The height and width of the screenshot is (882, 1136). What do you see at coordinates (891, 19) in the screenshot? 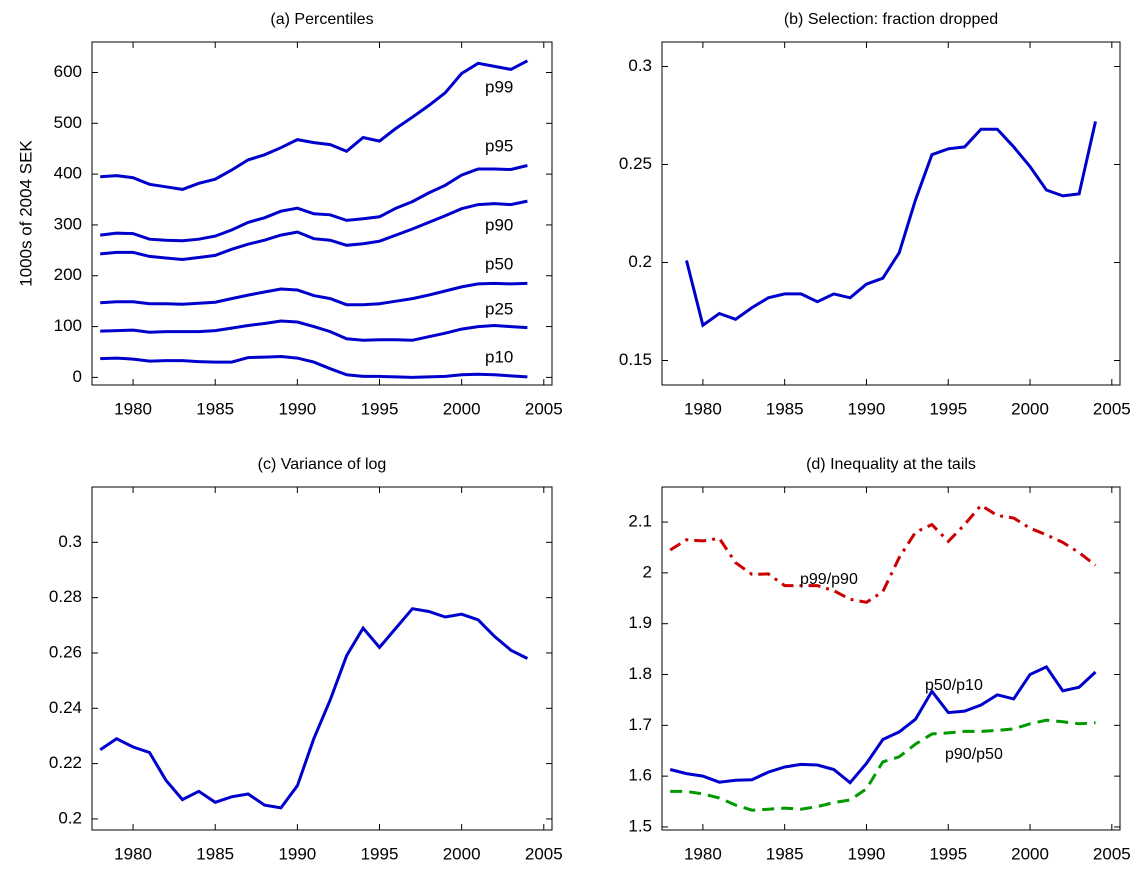
I see `chart-title: (b) Selection: fraction dropped` at bounding box center [891, 19].